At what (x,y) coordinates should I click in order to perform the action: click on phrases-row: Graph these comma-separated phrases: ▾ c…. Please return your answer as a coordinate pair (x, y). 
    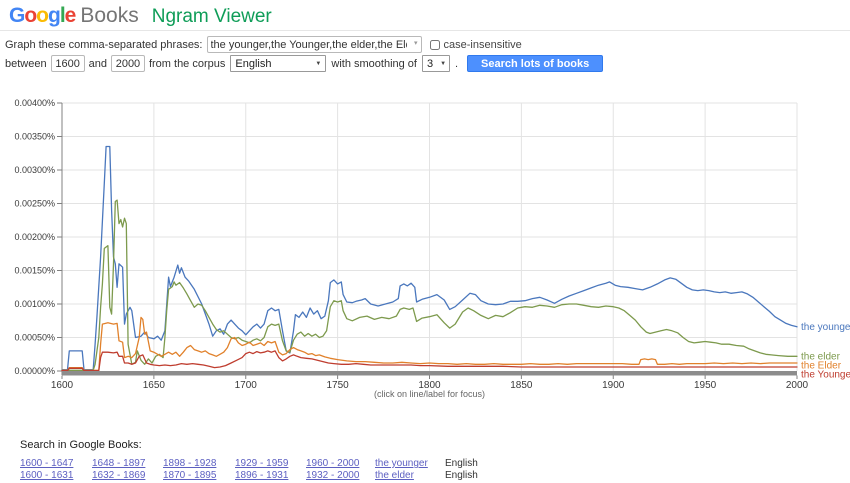
    Looking at the image, I should click on (263, 44).